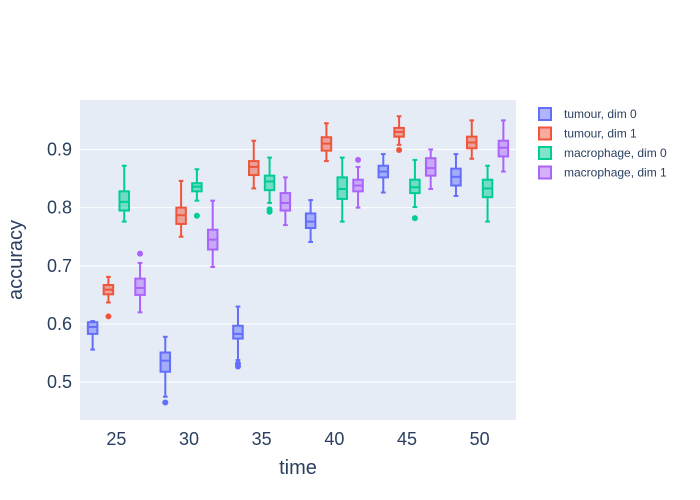 Image resolution: width=700 pixels, height=500 pixels. Describe the element at coordinates (59, 208) in the screenshot. I see `y-tick-label: 0.8` at that location.